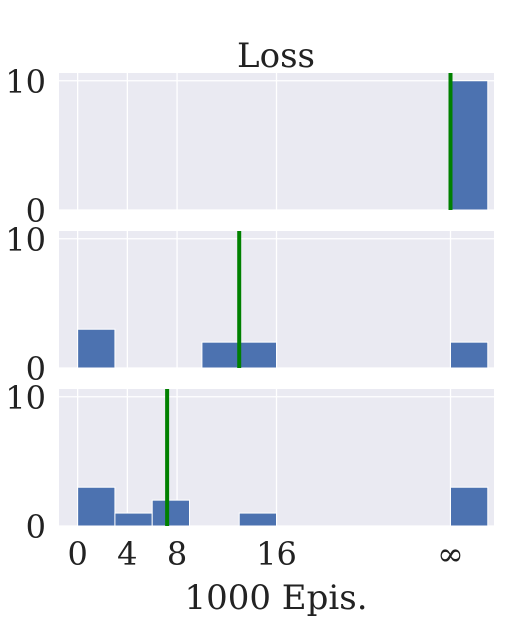 The height and width of the screenshot is (626, 510). What do you see at coordinates (276, 56) in the screenshot?
I see `chart-title: Loss` at bounding box center [276, 56].